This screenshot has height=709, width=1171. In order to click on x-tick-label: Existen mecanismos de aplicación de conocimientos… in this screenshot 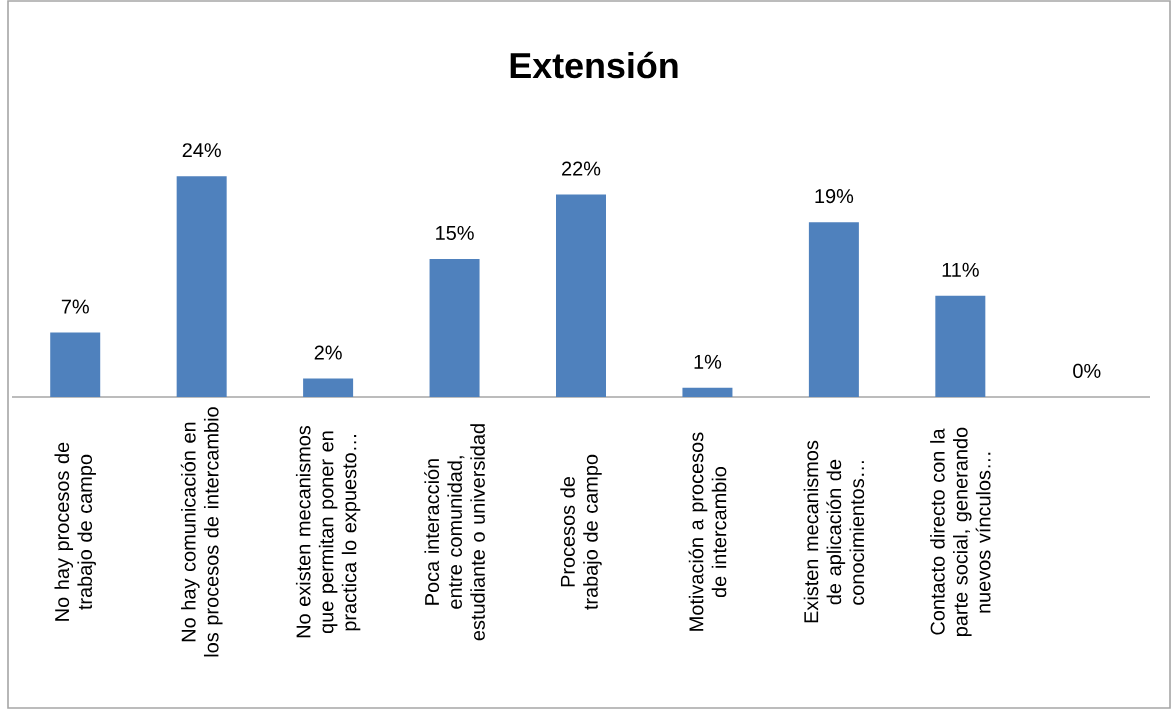, I will do `click(834, 531)`.